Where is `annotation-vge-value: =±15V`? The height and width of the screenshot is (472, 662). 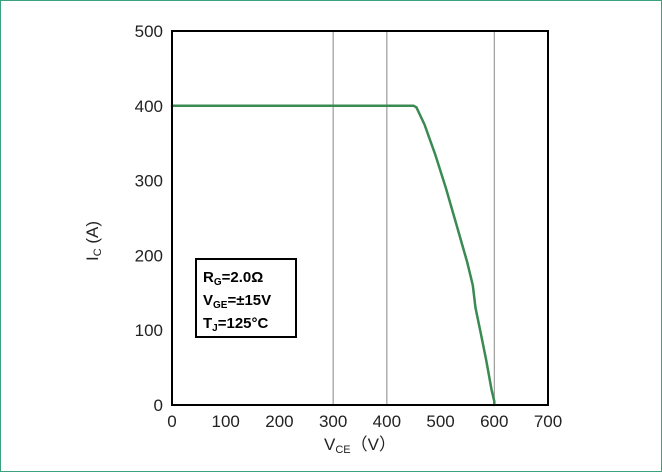 annotation-vge-value: =±15V is located at coordinates (249, 300).